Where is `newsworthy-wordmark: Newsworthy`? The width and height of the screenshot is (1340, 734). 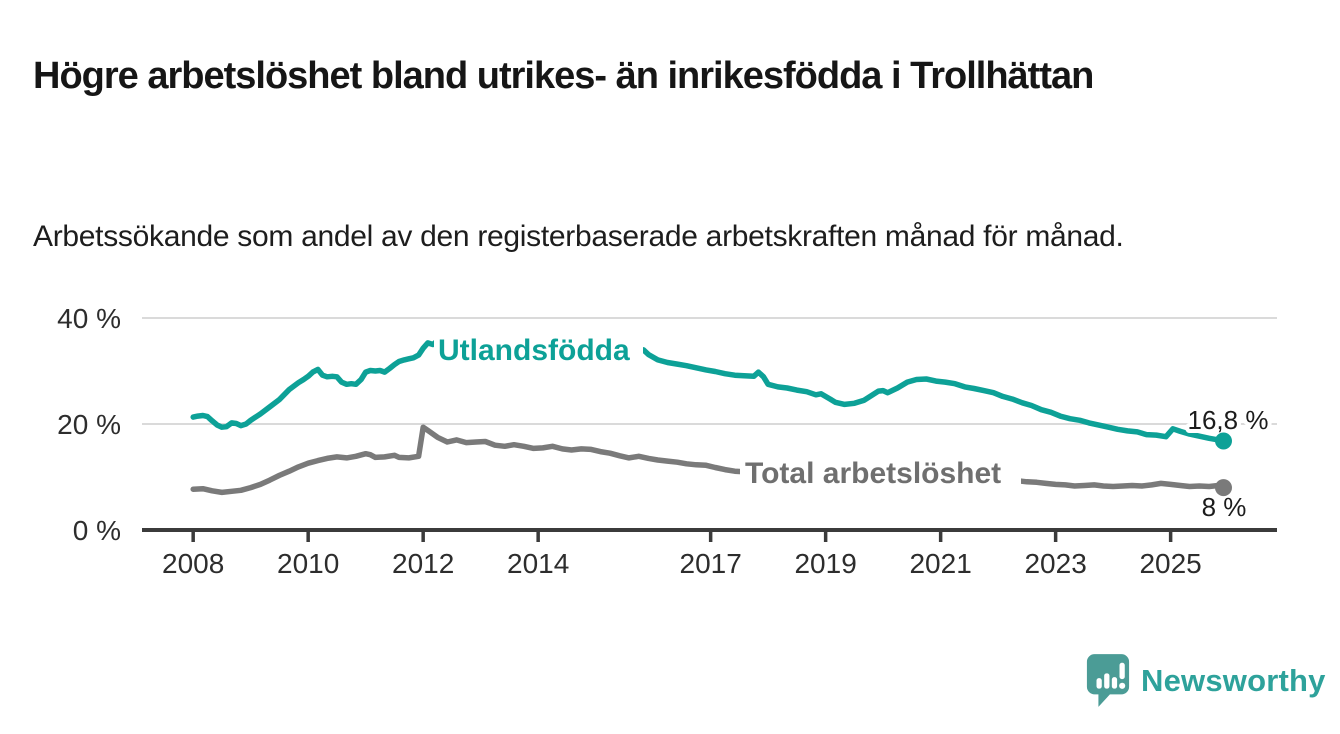 newsworthy-wordmark: Newsworthy is located at coordinates (1233, 680).